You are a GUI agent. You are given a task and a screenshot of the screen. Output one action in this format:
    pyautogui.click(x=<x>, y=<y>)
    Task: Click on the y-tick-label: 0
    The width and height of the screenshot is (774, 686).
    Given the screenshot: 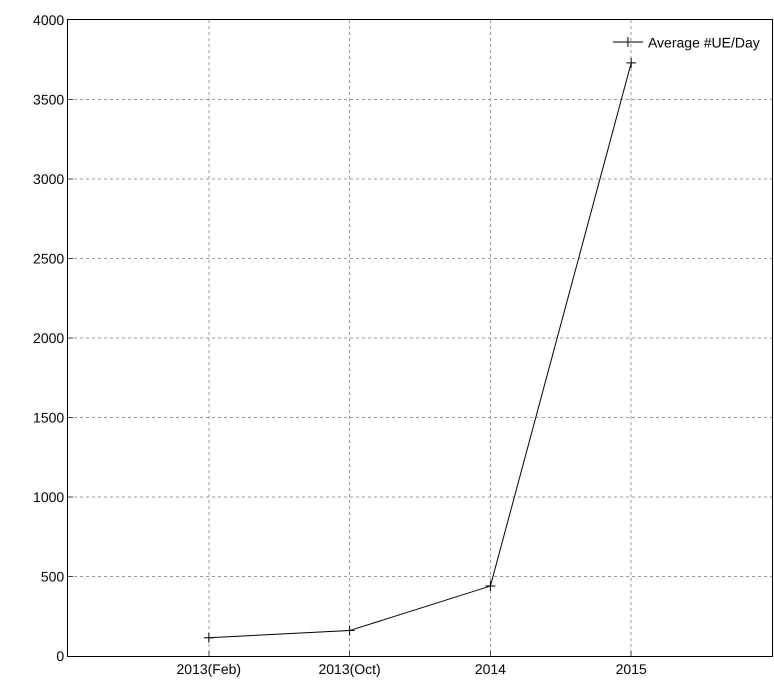 What is the action you would take?
    pyautogui.click(x=60, y=656)
    